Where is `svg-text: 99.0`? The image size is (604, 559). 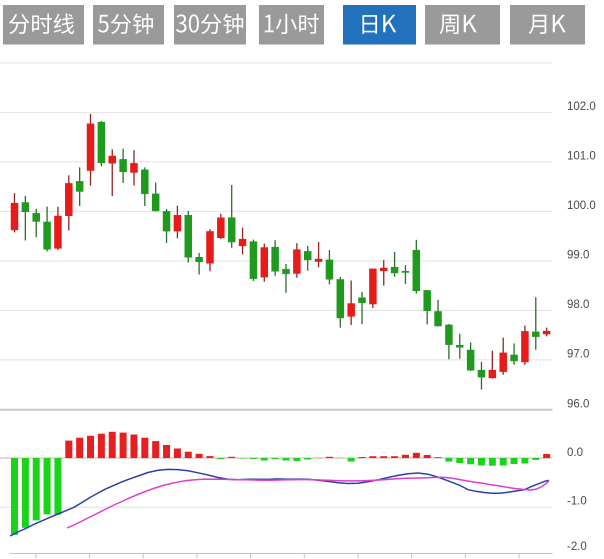 svg-text: 99.0 is located at coordinates (578, 256).